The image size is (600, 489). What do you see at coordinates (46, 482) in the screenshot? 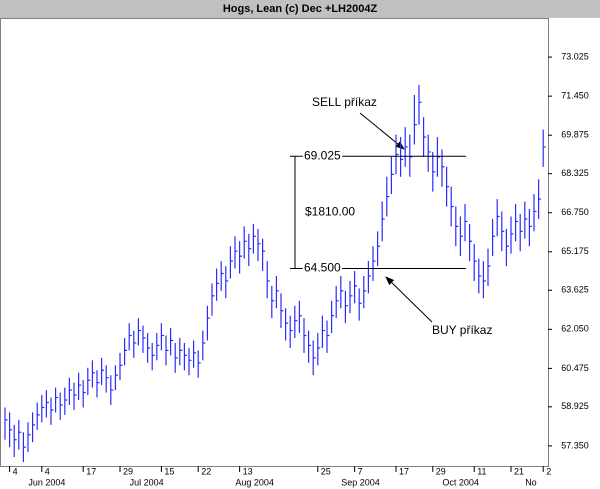
I see `month-label: Jun 2004` at bounding box center [46, 482].